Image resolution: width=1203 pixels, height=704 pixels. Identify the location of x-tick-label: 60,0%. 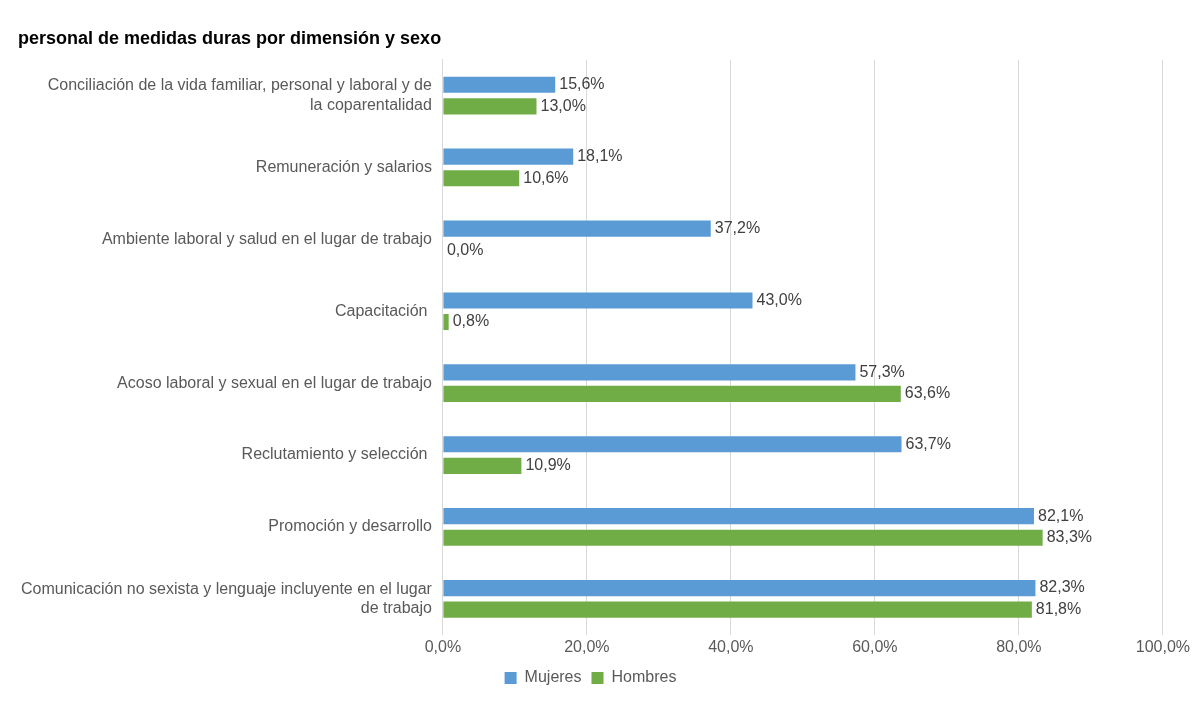
(875, 646).